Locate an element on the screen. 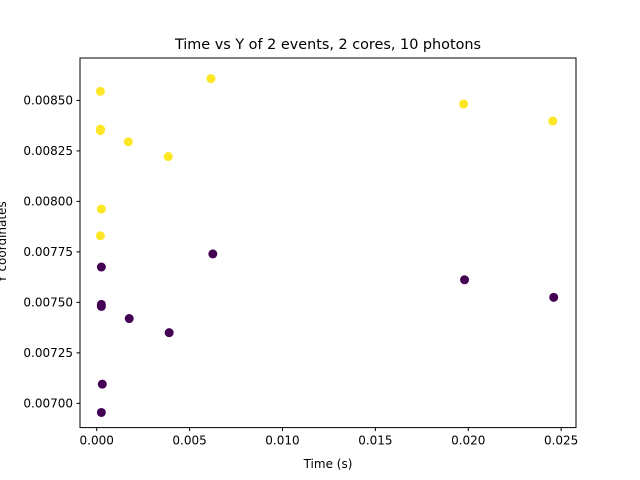  y-tick-label-0: 0.00700 is located at coordinates (48, 404).